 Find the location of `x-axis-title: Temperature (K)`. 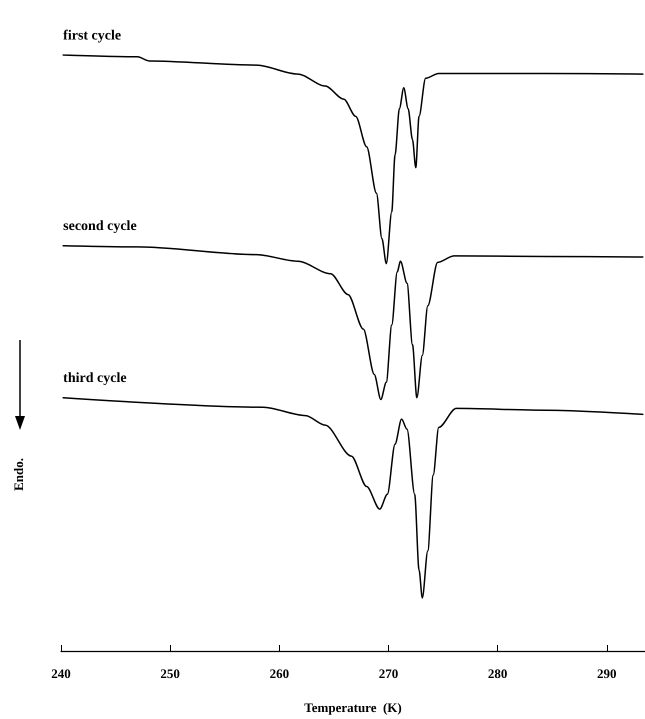

x-axis-title: Temperature (K) is located at coordinates (353, 707).